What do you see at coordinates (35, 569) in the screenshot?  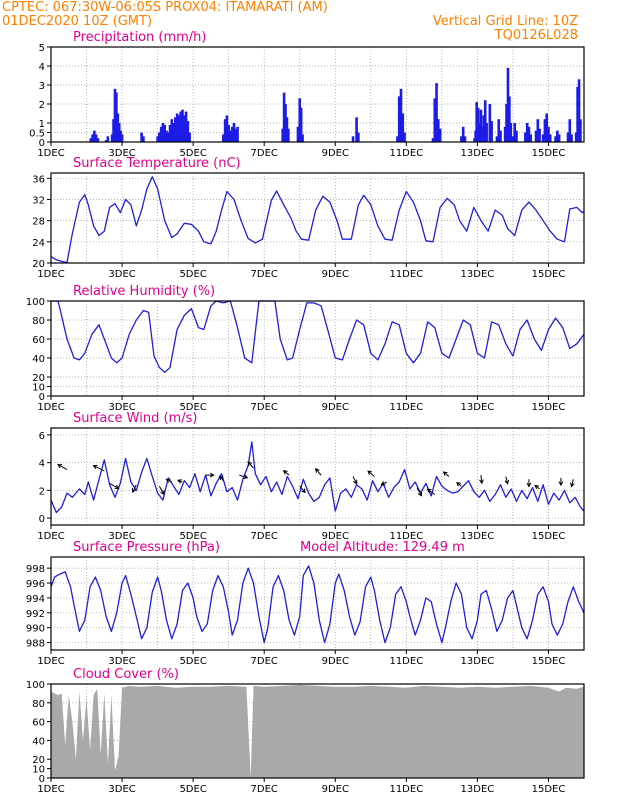 I see `pressure-ytick-label: 998` at bounding box center [35, 569].